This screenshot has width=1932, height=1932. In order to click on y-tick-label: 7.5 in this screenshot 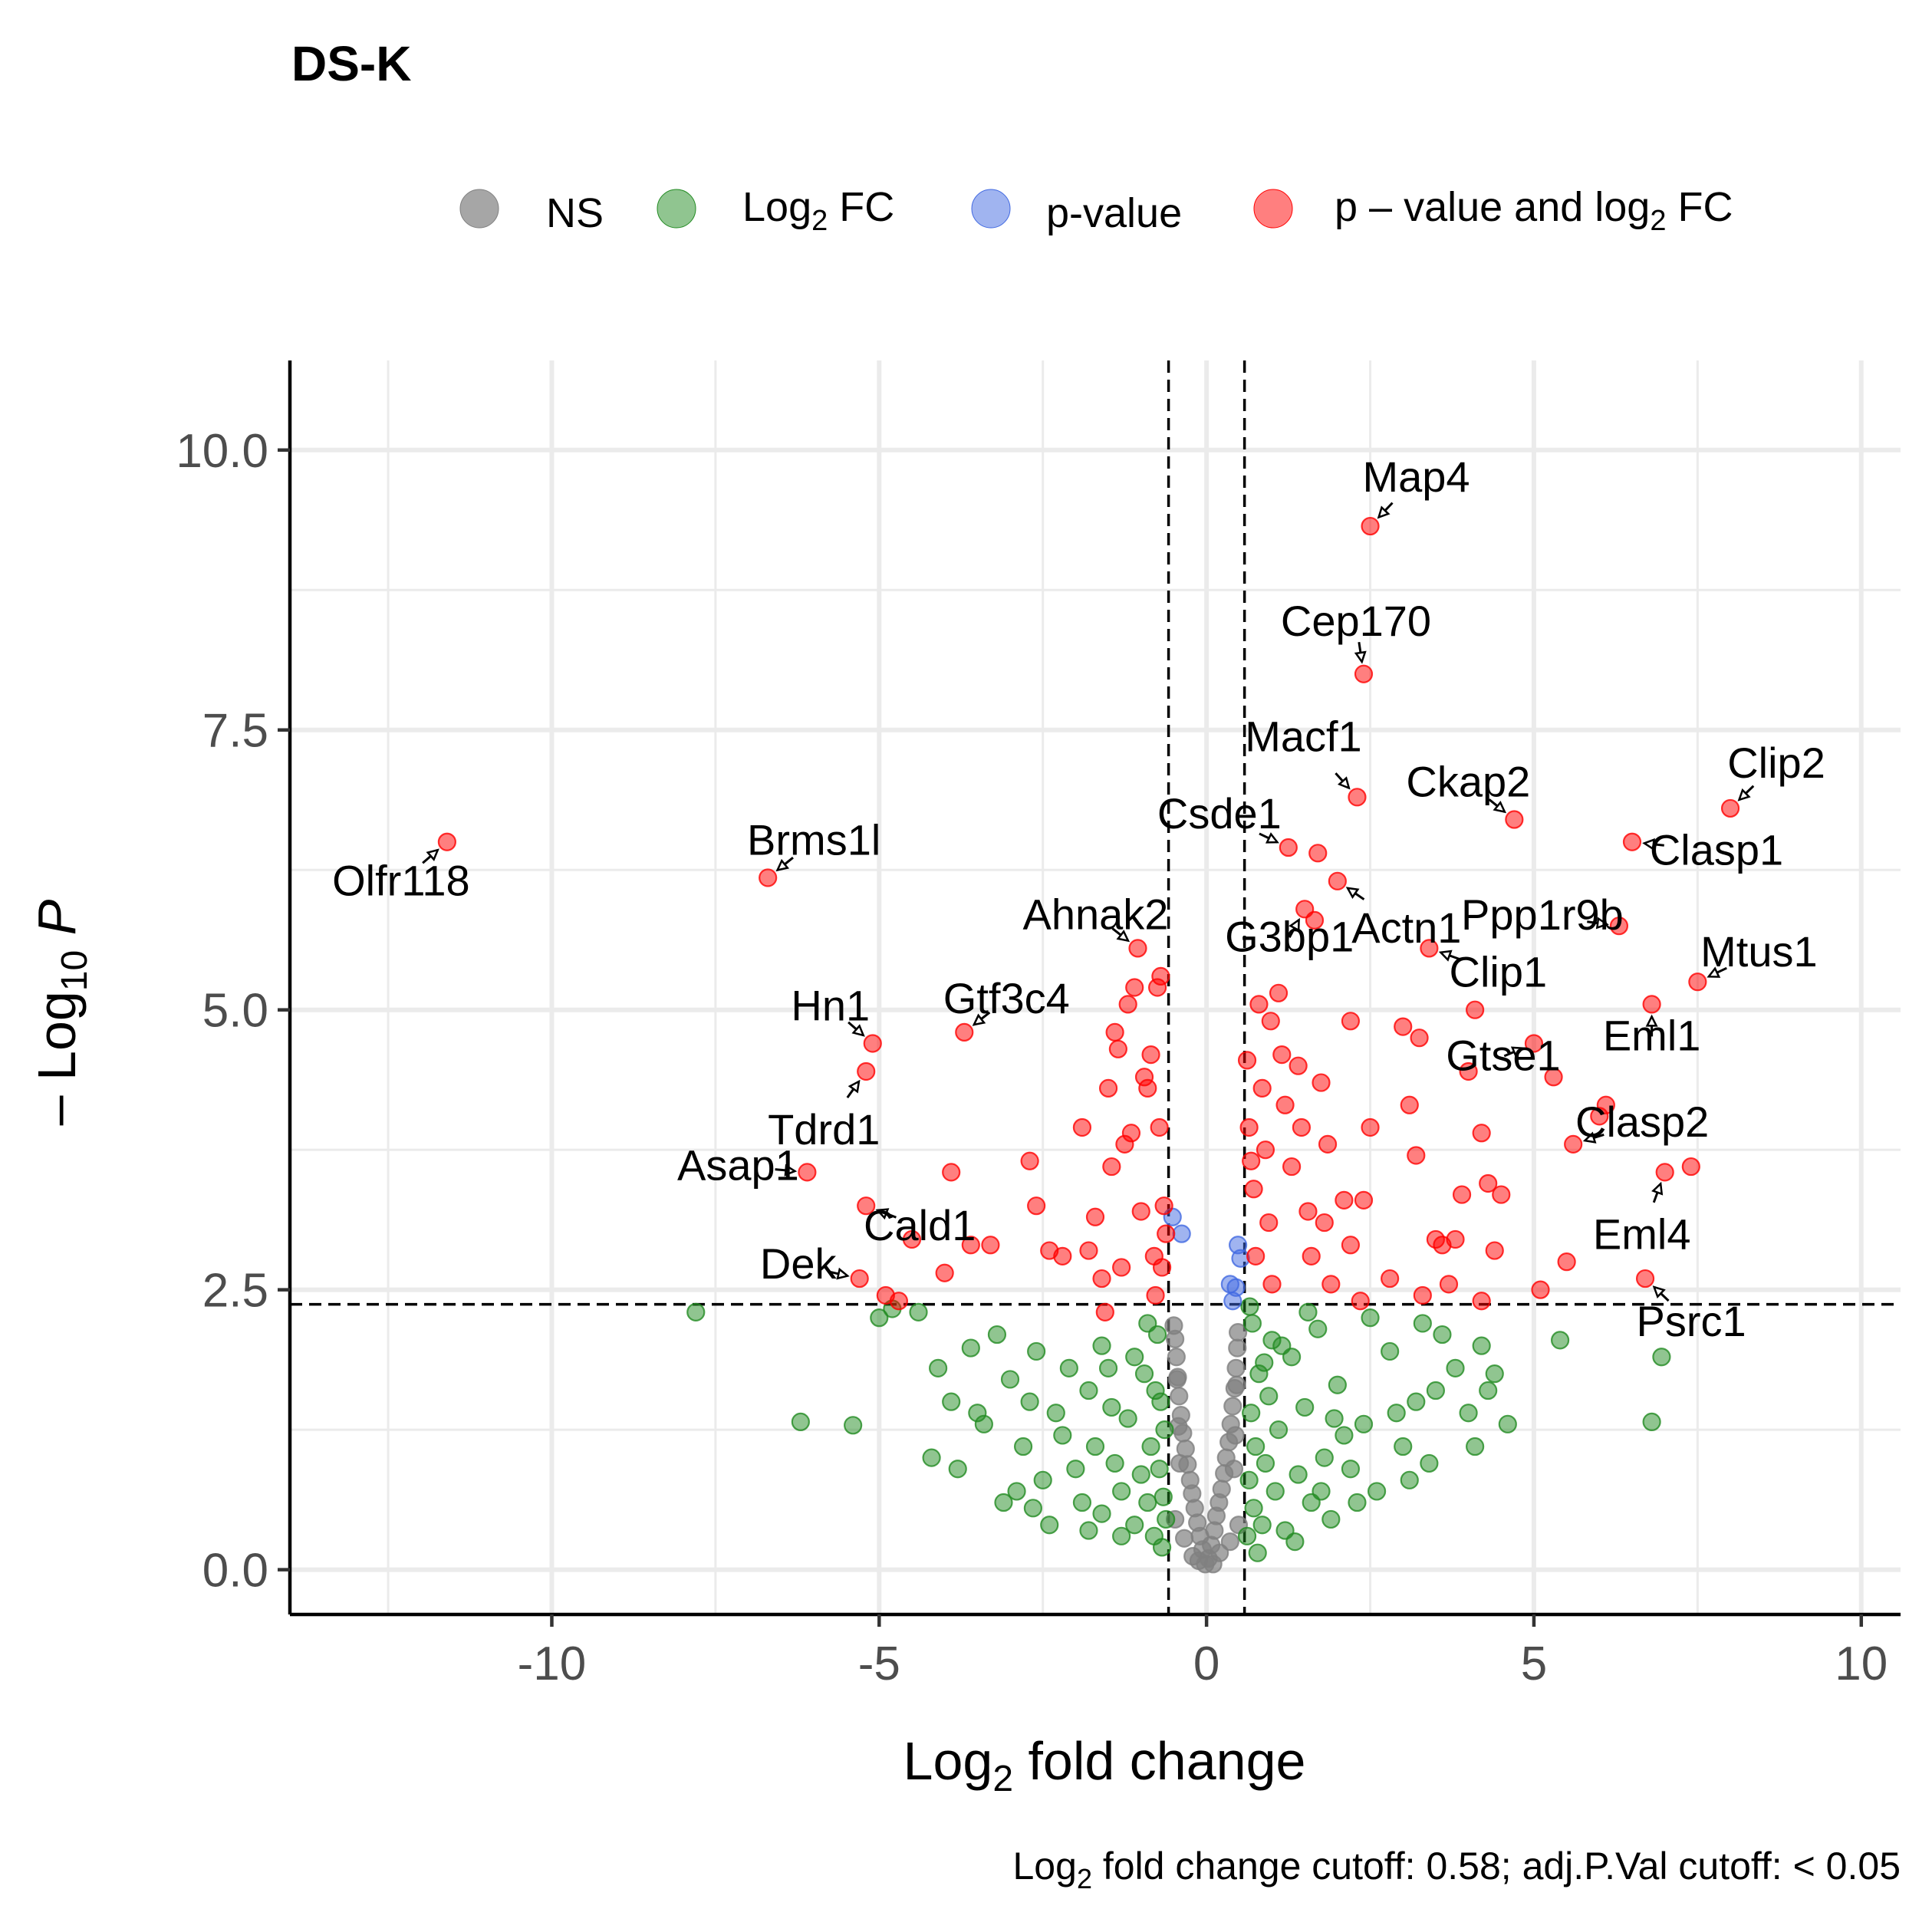, I will do `click(235, 731)`.